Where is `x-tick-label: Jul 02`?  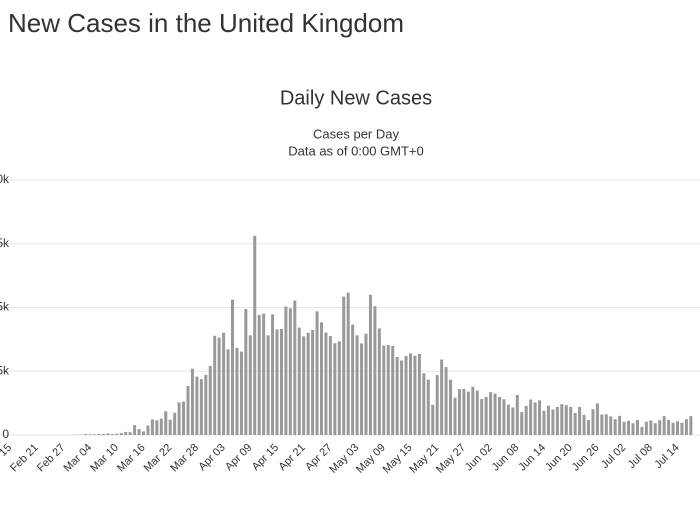 x-tick-label: Jul 02 is located at coordinates (613, 456).